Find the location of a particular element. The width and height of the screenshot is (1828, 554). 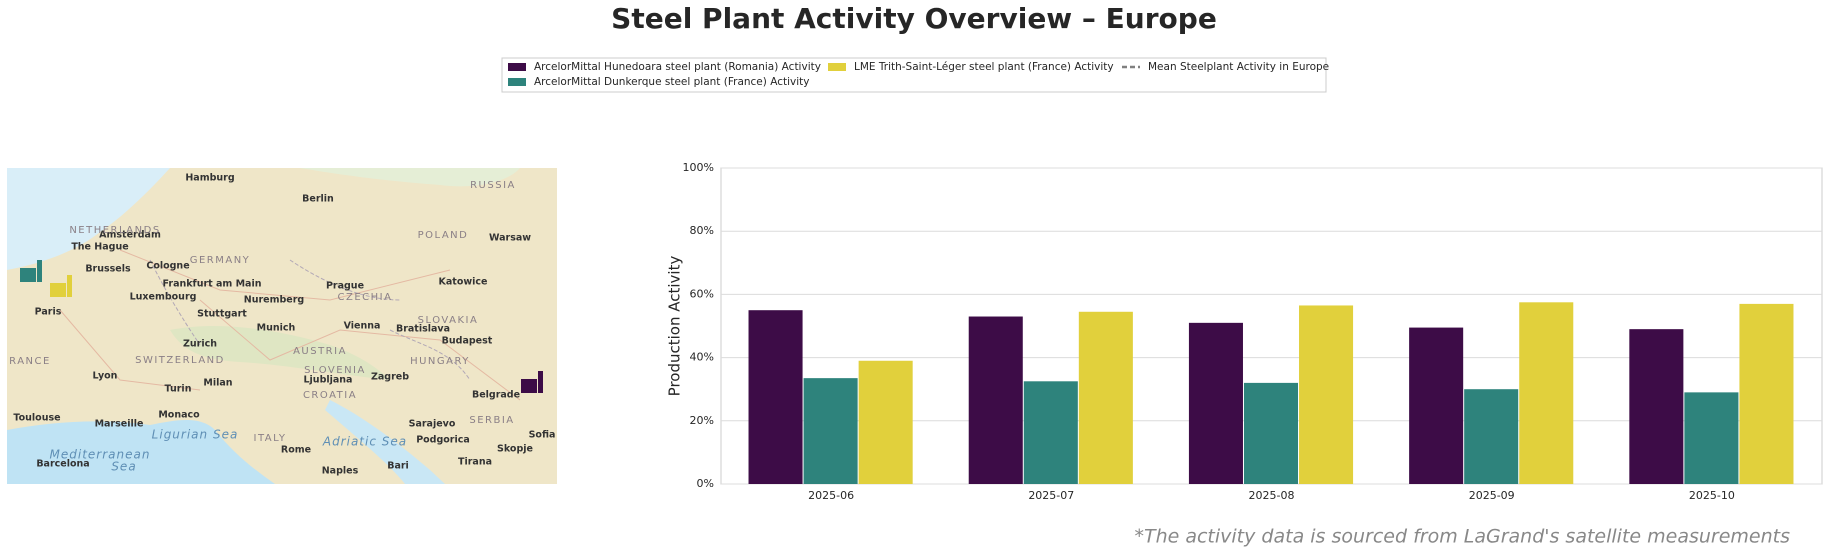

map-country-label: ITALY is located at coordinates (270, 438).